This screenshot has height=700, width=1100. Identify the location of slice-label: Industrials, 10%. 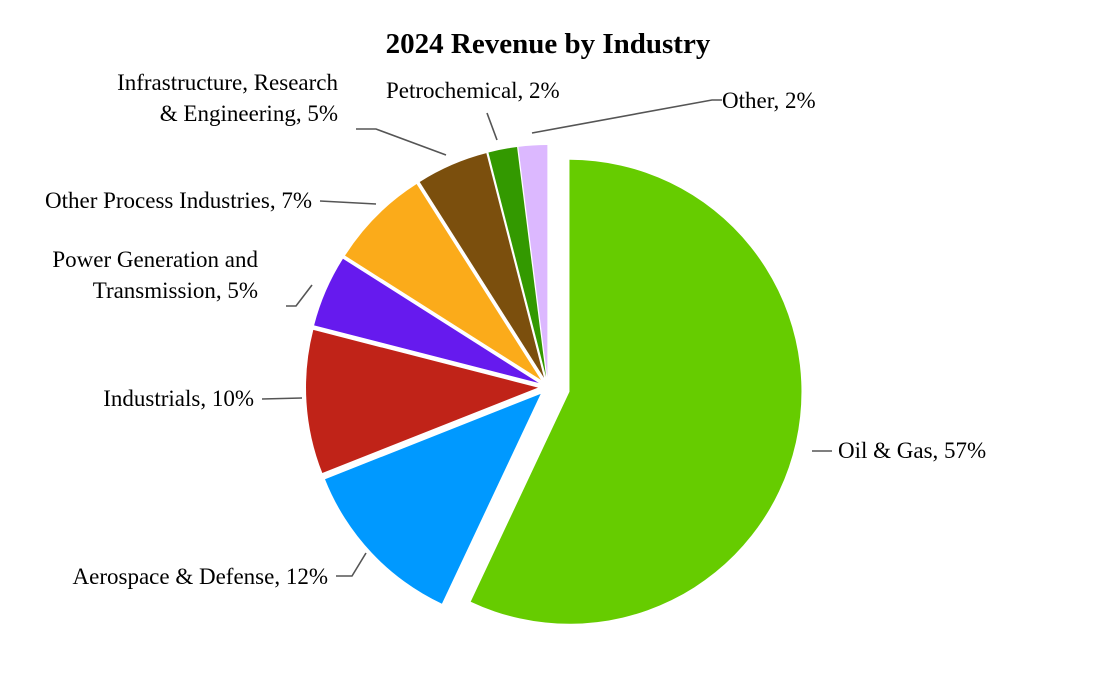
(178, 398).